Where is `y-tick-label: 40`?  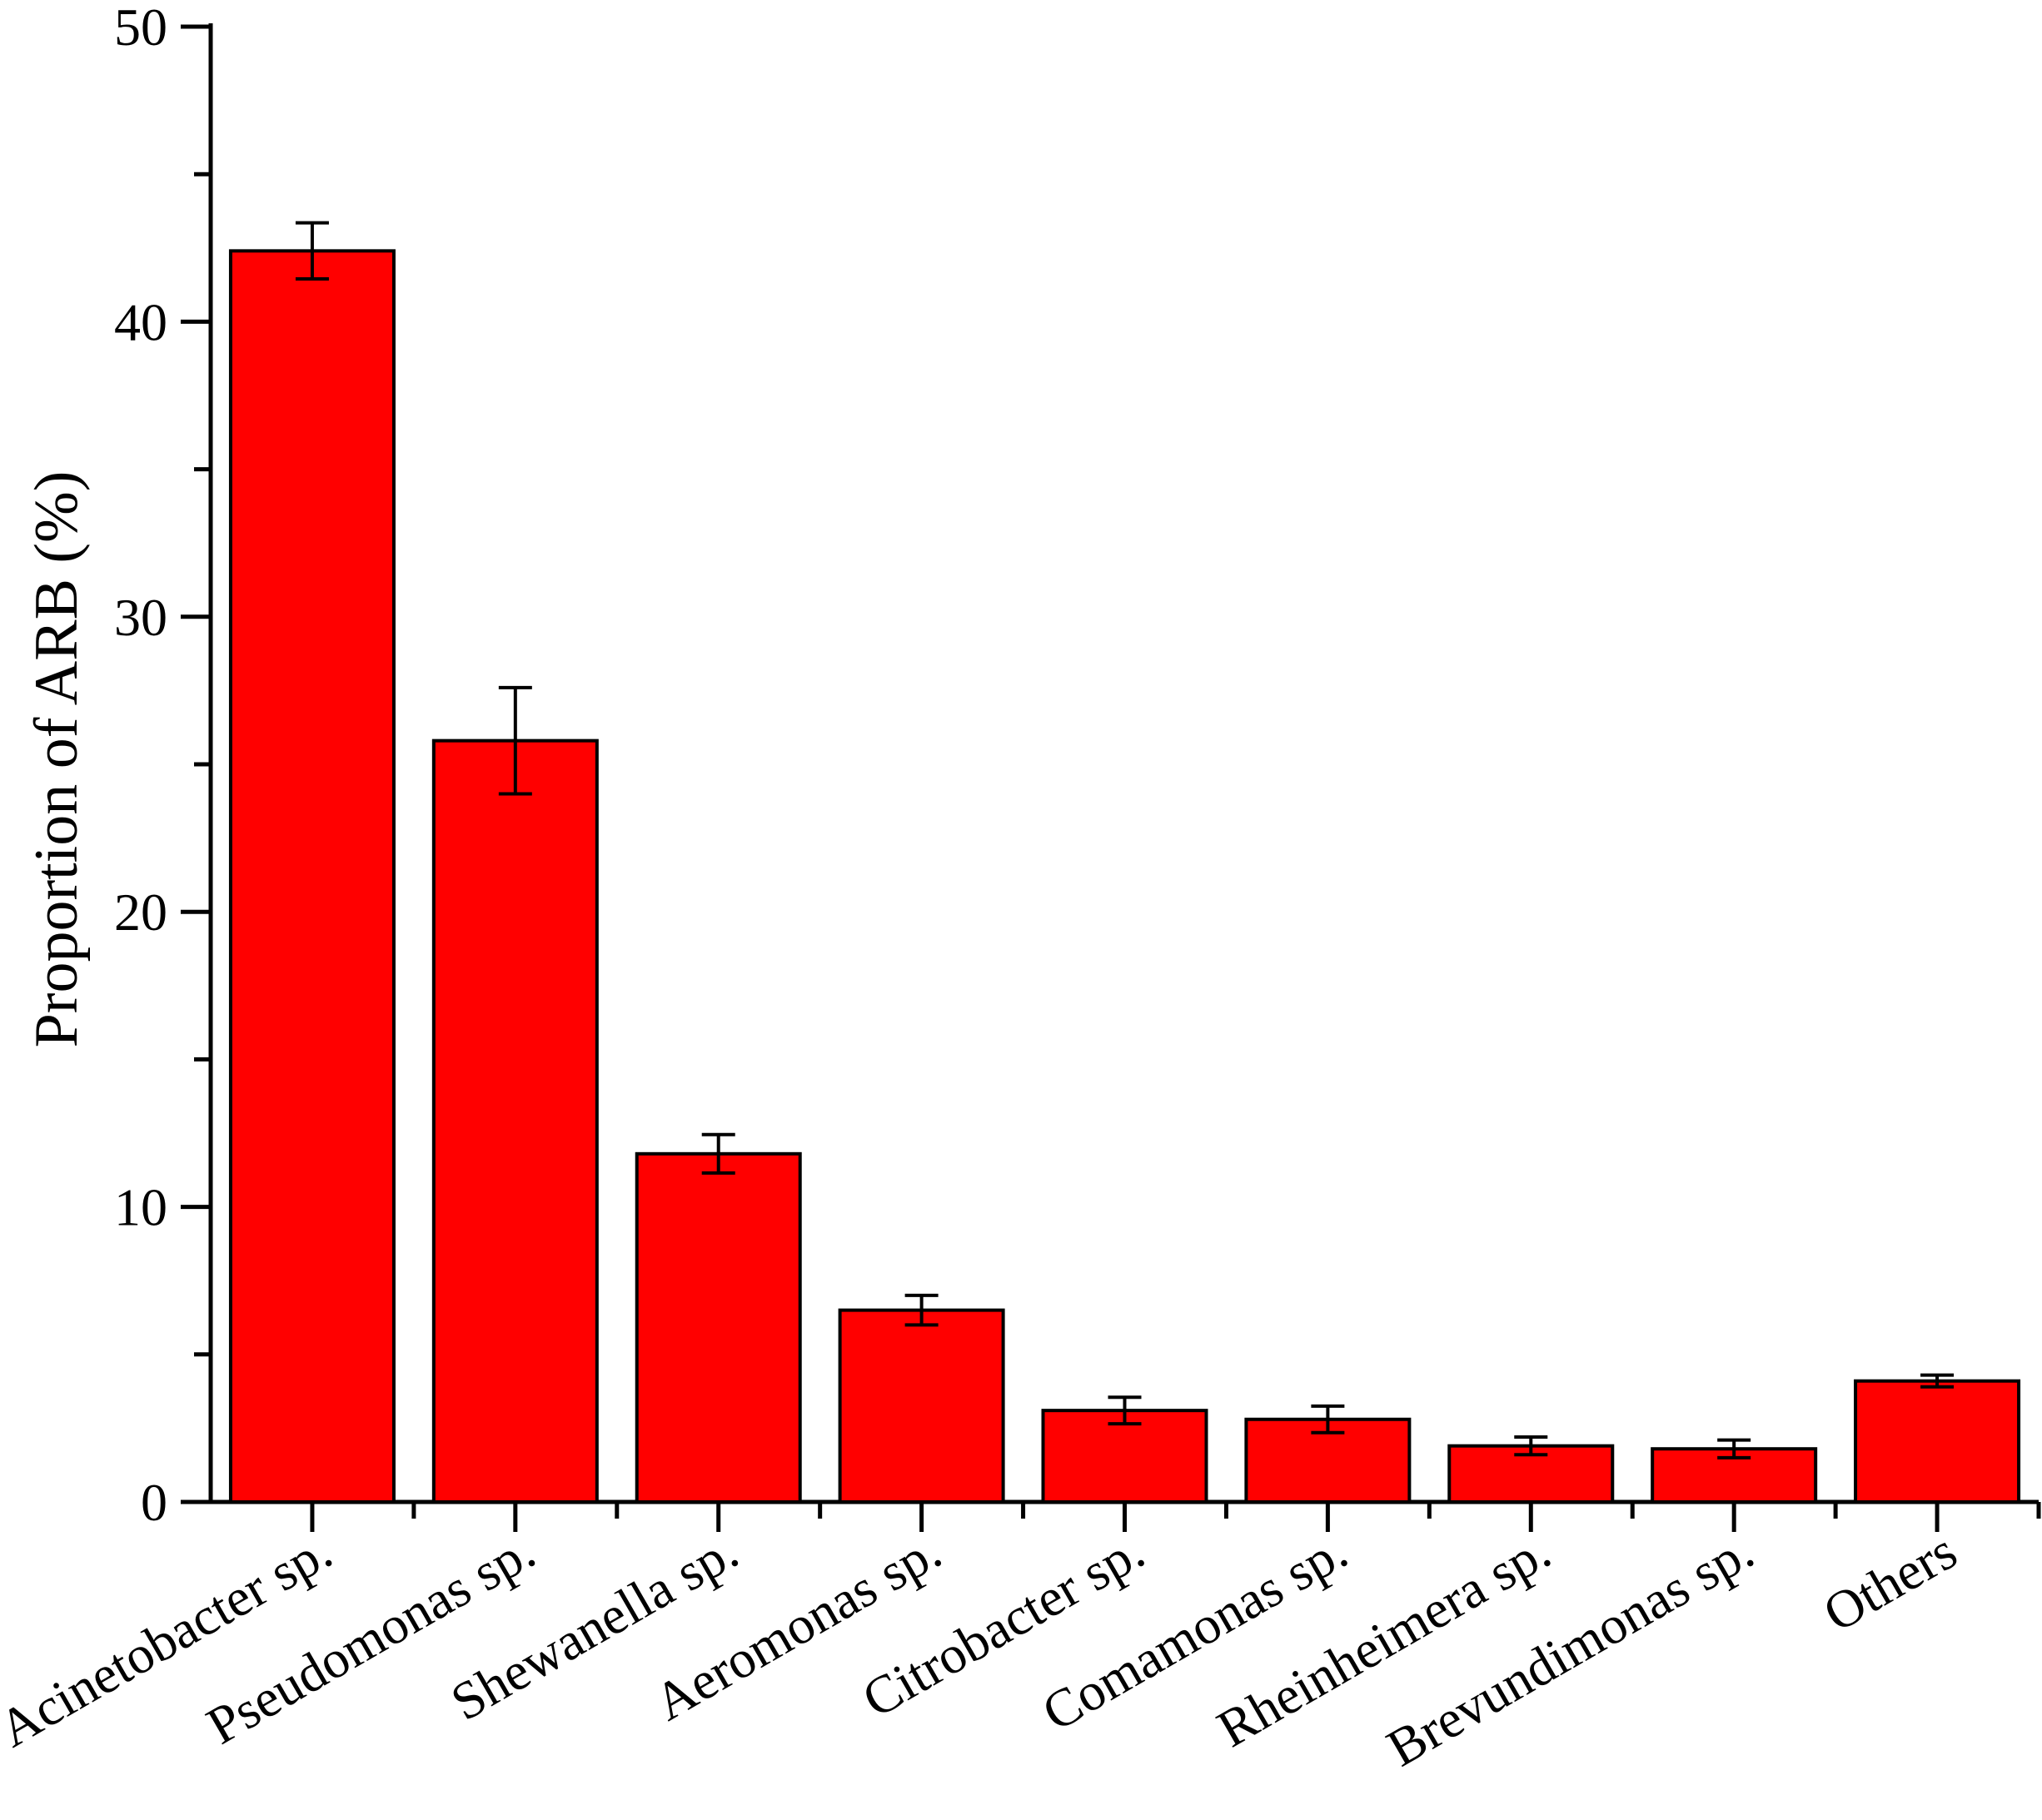
y-tick-label: 40 is located at coordinates (140, 321).